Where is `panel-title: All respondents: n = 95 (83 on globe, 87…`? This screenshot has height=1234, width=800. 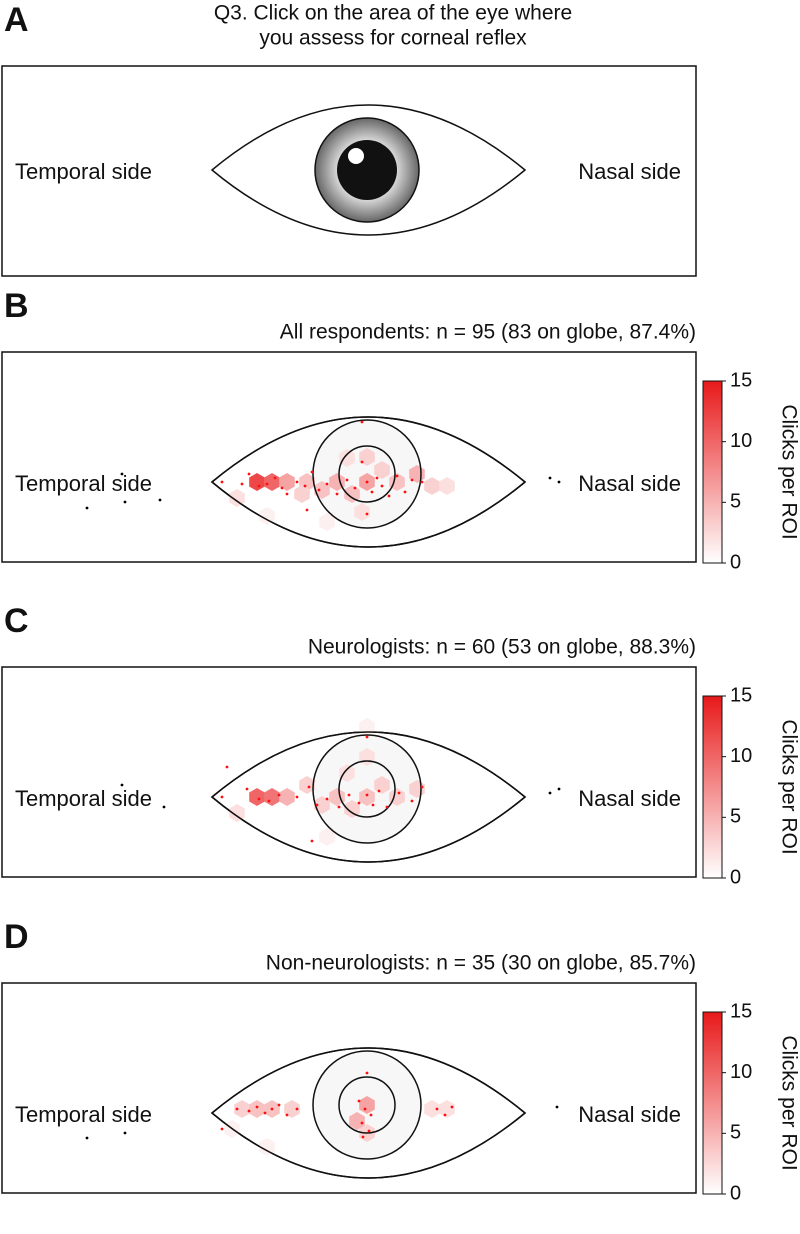
panel-title: All respondents: n = 95 (83 on globe, 87… is located at coordinates (488, 332).